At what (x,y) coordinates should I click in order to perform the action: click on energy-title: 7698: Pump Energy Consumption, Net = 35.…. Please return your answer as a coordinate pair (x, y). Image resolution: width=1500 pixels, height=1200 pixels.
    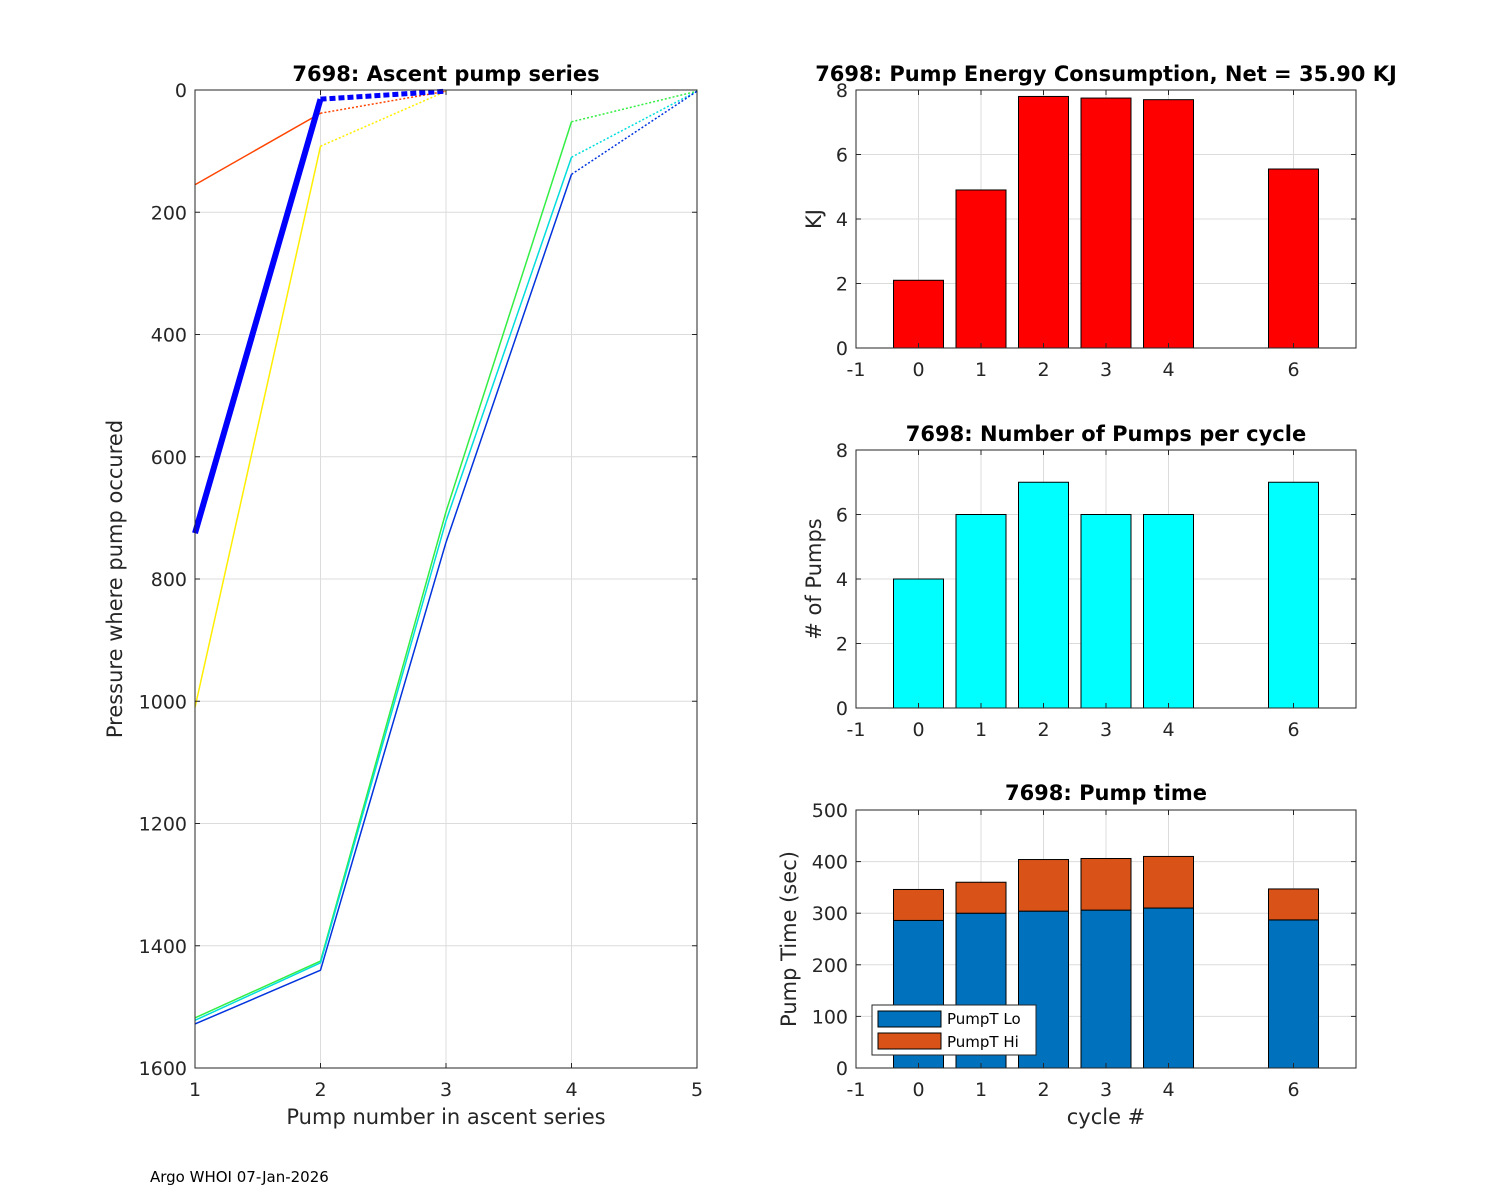
    Looking at the image, I should click on (1106, 74).